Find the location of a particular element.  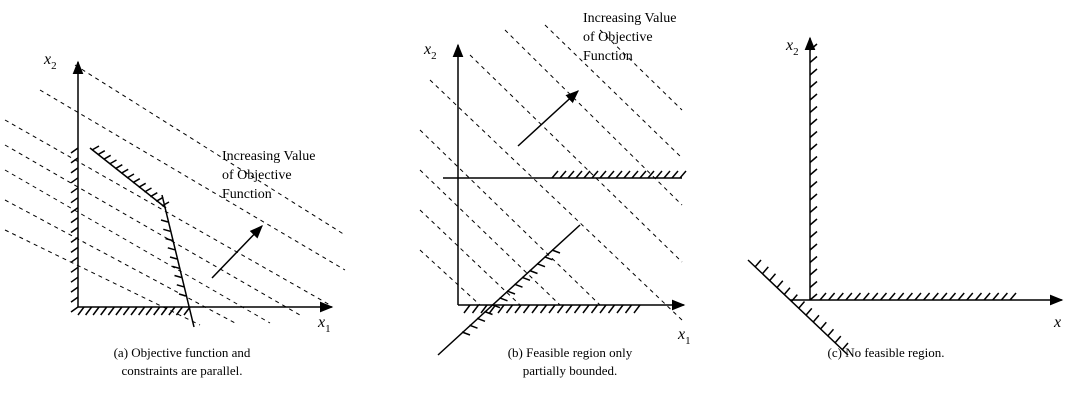

caption: (b) Feasible region only is located at coordinates (570, 352).